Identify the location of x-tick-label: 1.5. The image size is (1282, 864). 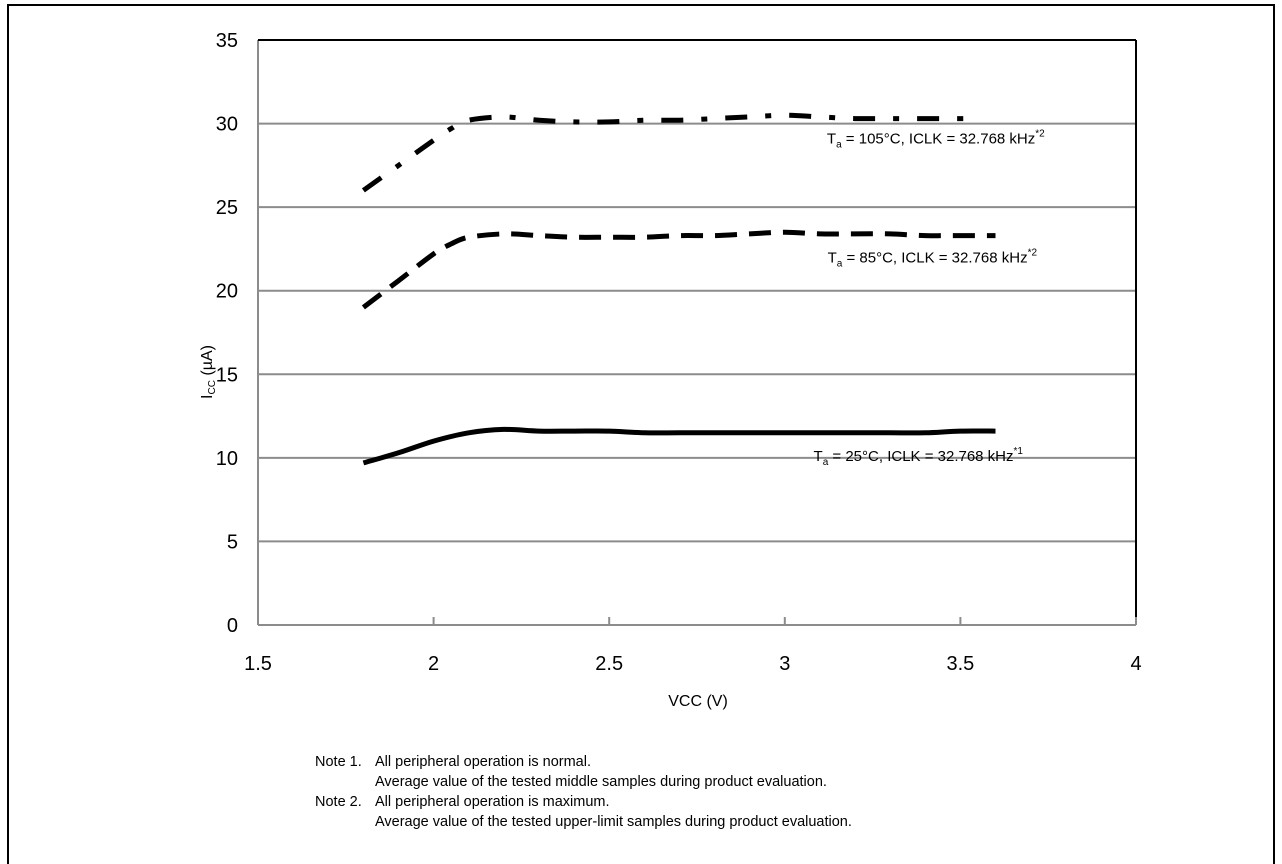
(258, 664).